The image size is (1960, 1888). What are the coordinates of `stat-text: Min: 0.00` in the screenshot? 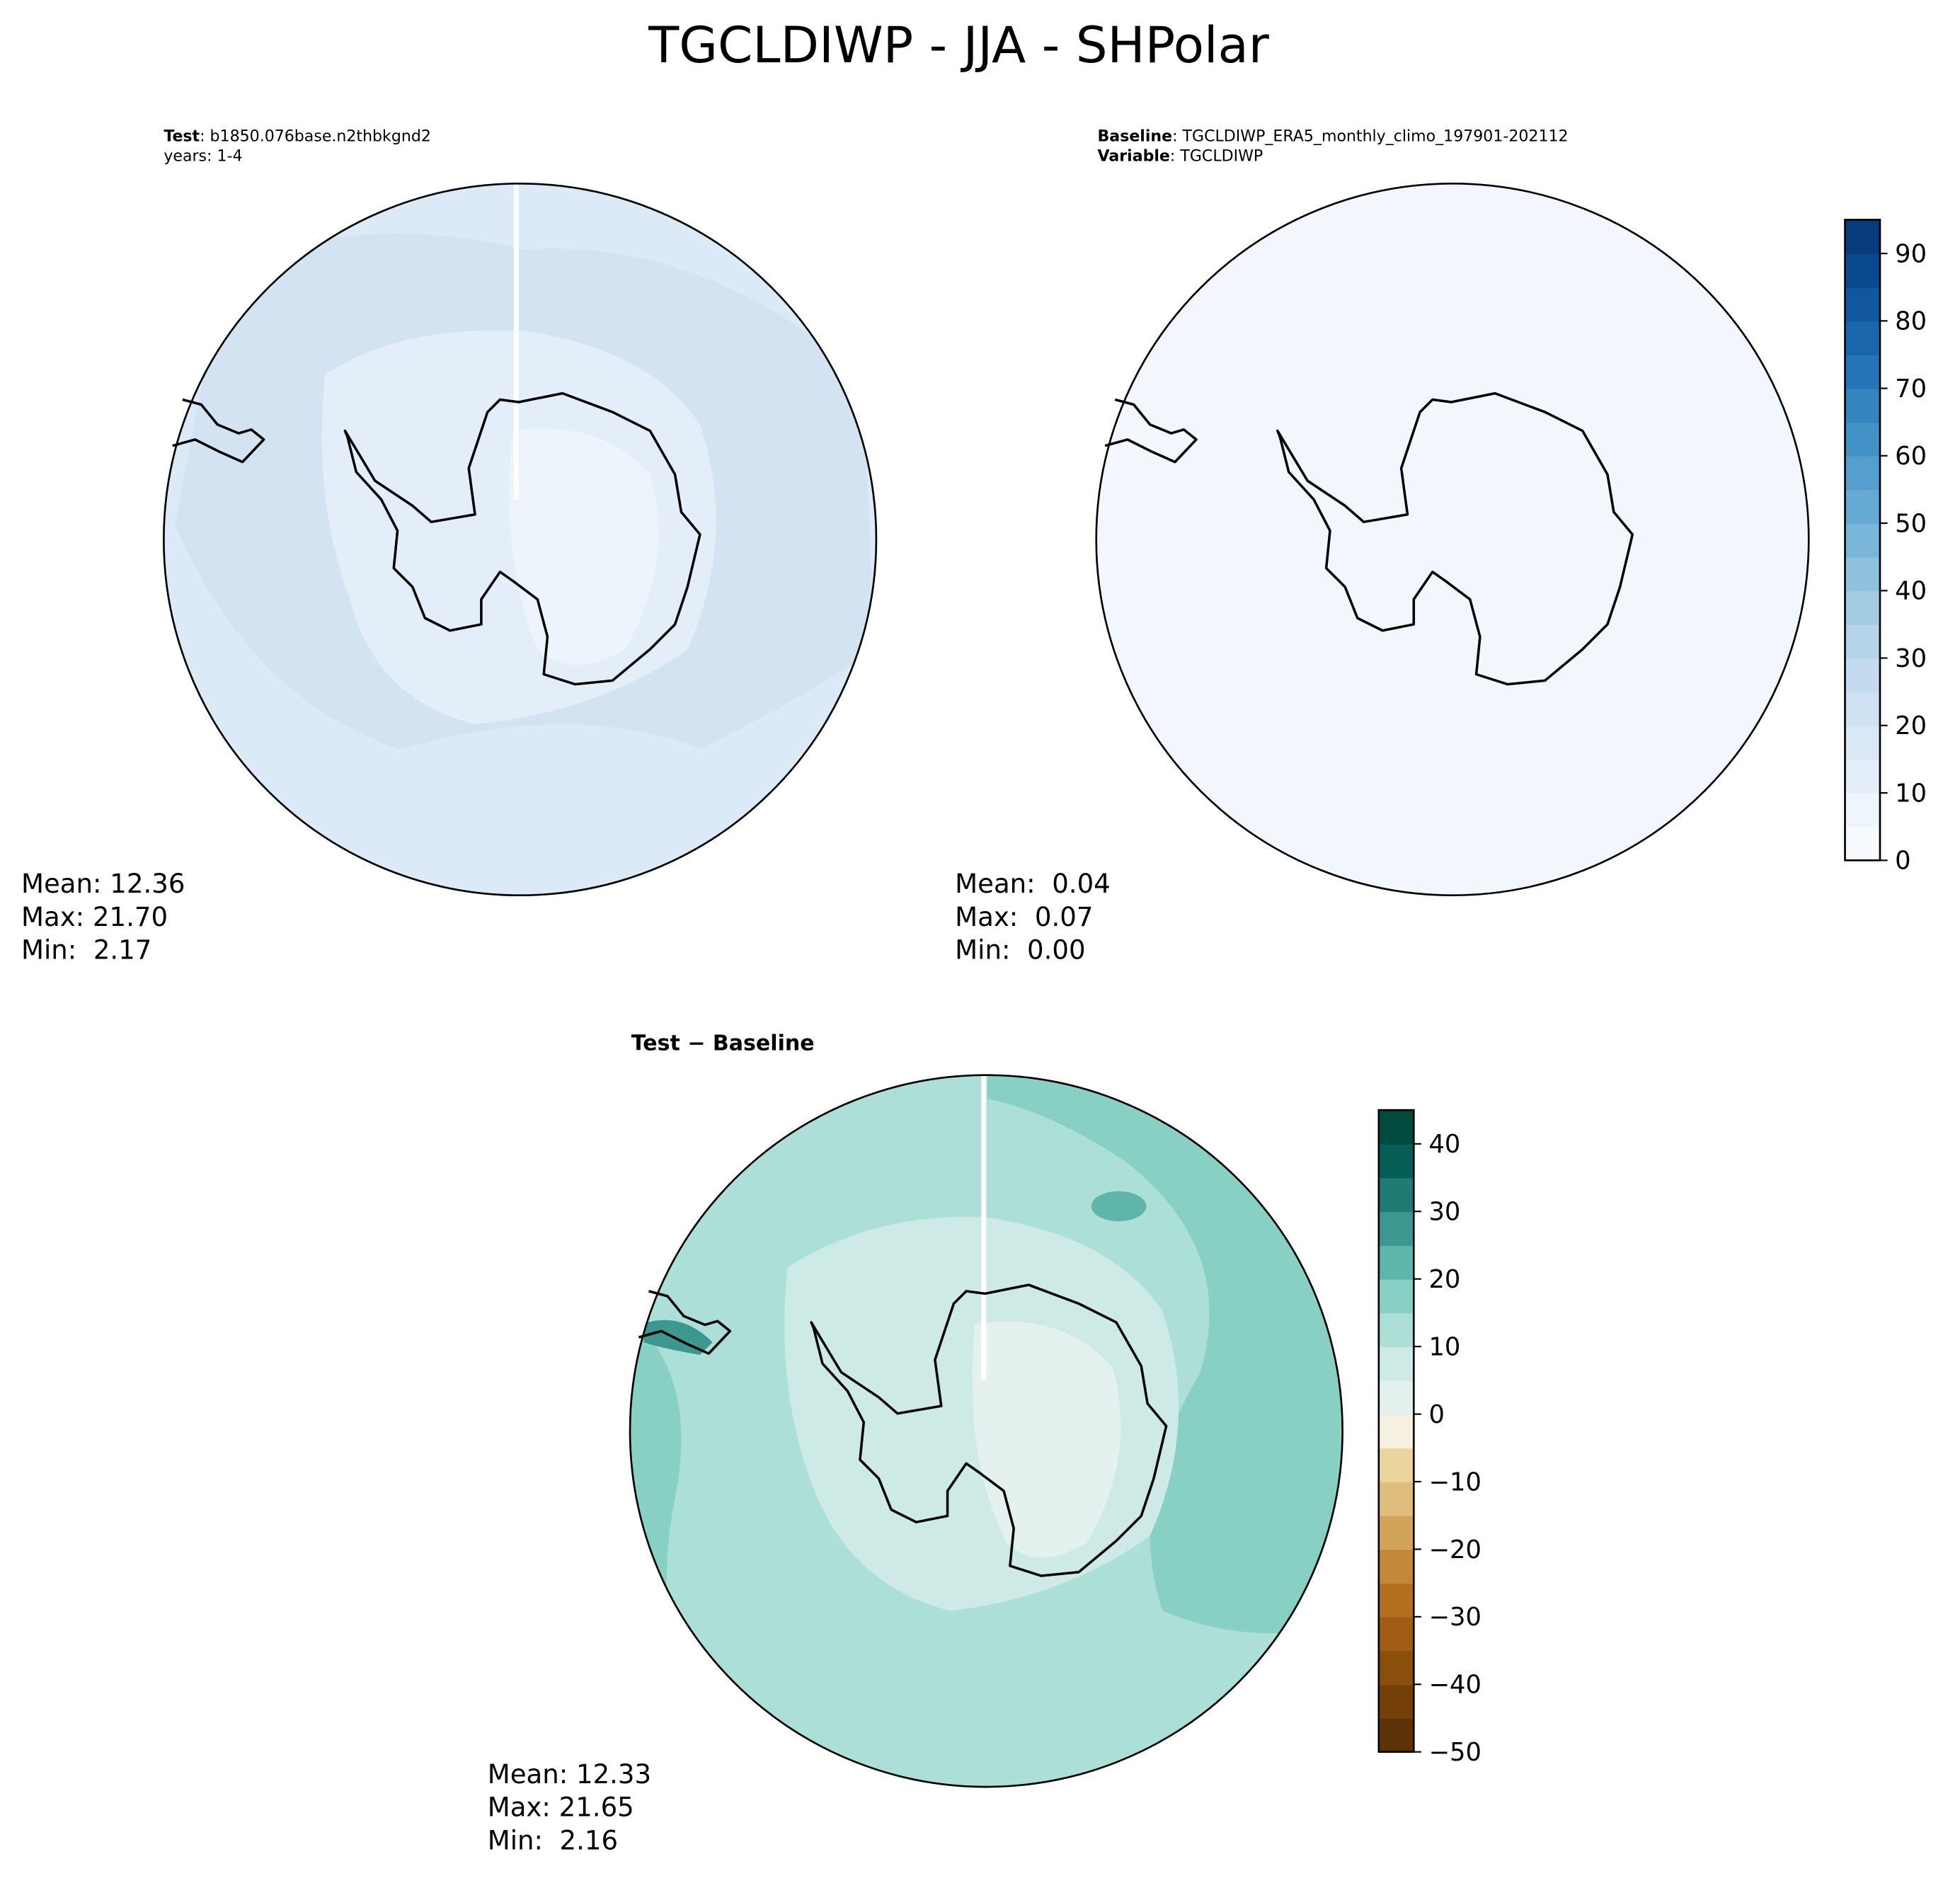 It's located at (1020, 951).